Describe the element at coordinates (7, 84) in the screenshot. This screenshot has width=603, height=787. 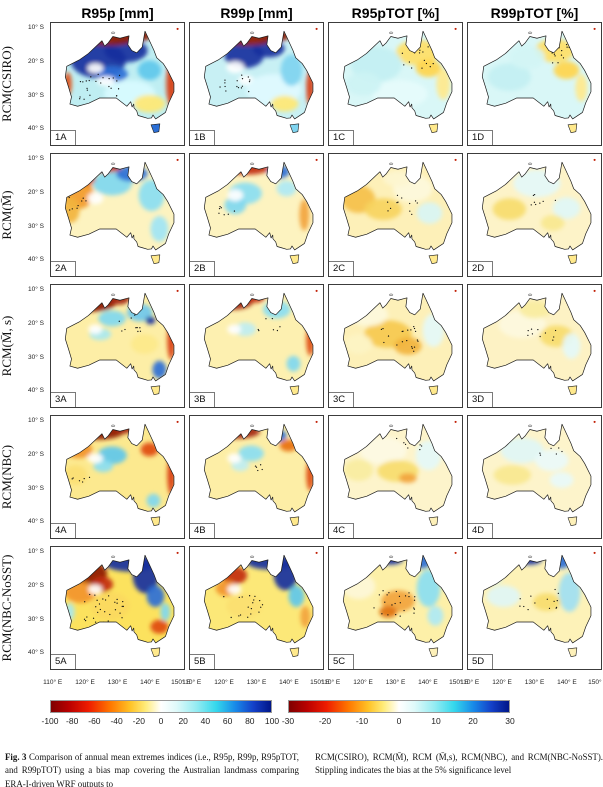
I see `row-label-cell: RCM(CSIRO)` at that location.